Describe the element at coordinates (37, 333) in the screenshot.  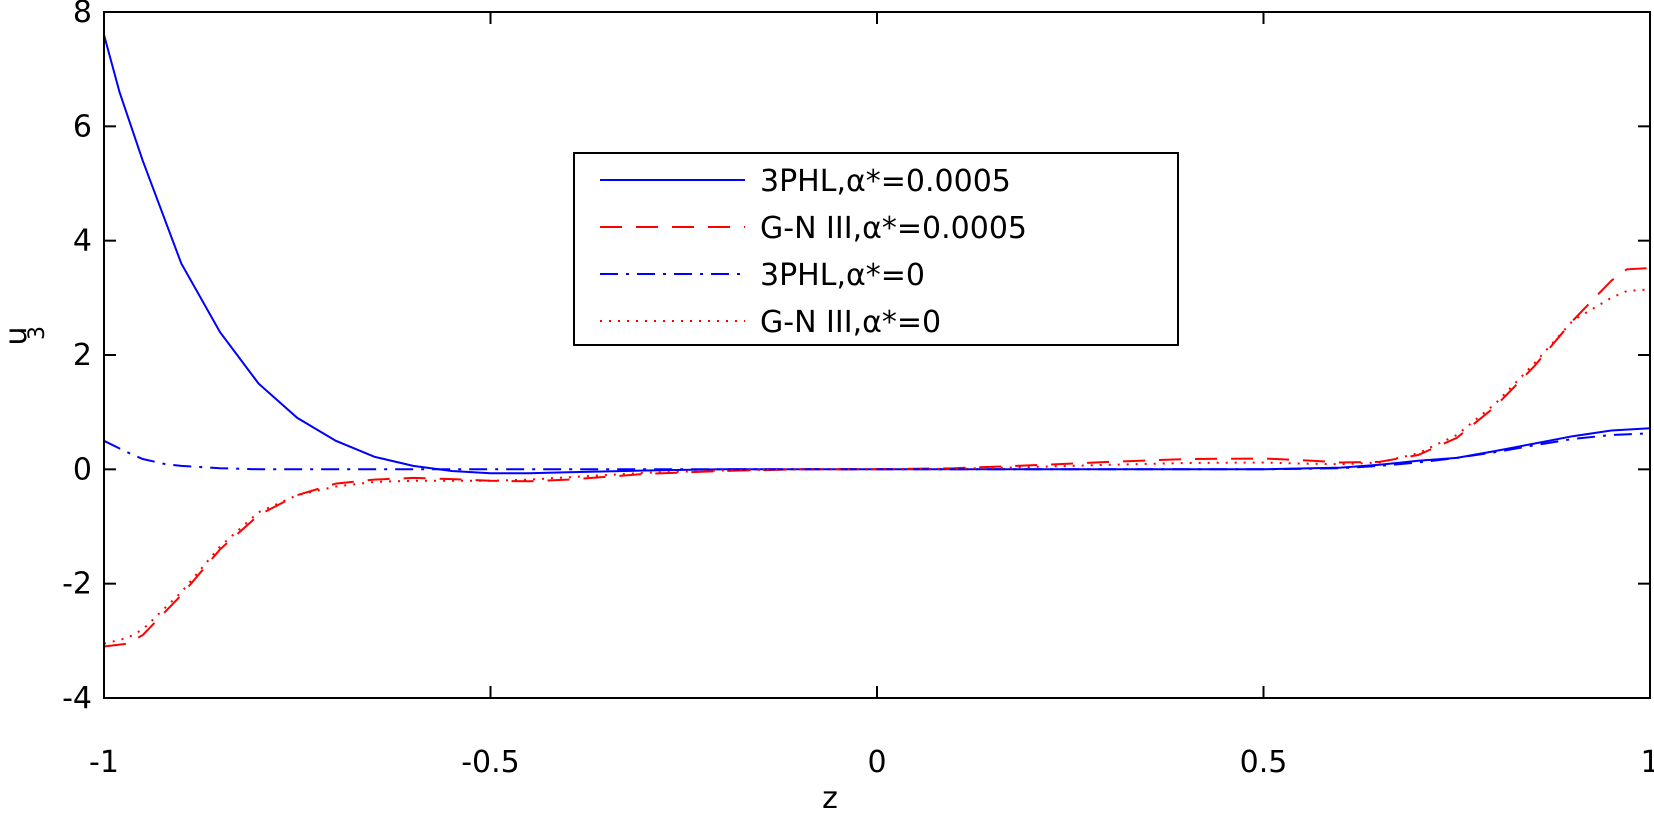
I see `y-axis-label-subscript: 3` at that location.